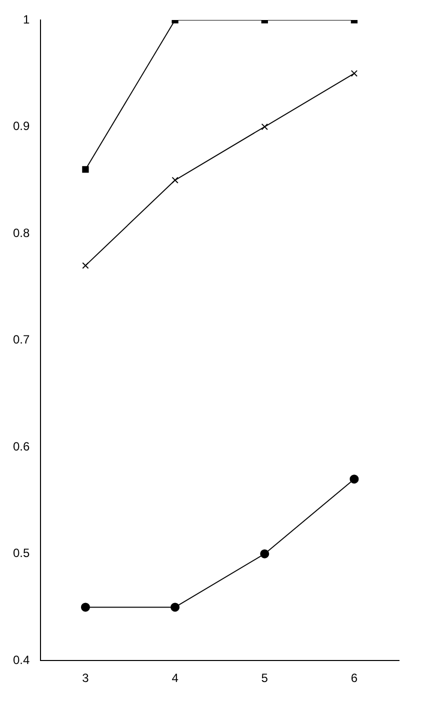 Image resolution: width=429 pixels, height=709 pixels. I want to click on y-tick-label: 0.8, so click(21, 233).